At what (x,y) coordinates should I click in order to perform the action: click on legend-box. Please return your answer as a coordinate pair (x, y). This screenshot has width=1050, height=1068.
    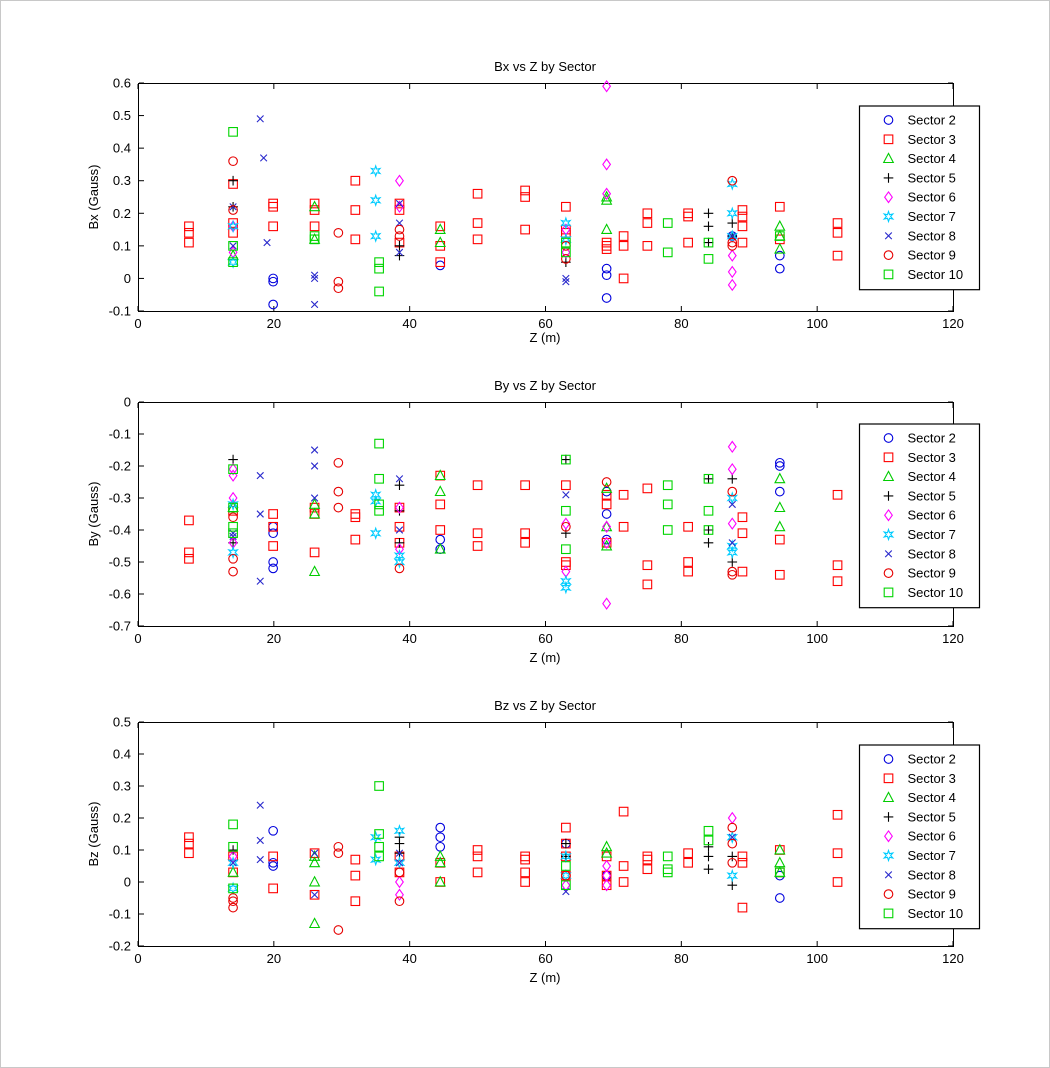
    Looking at the image, I should click on (919, 516).